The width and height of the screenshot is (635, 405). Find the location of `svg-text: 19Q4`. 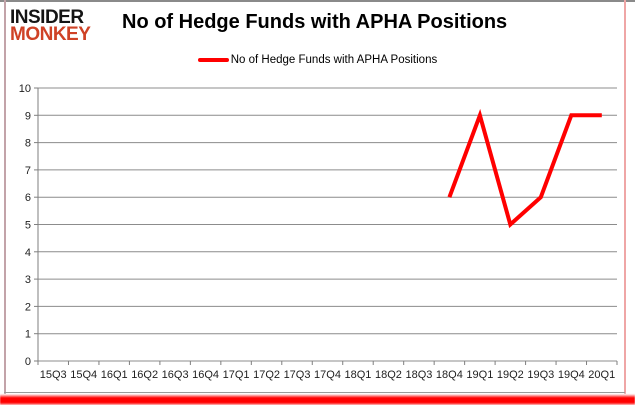

svg-text: 19Q4 is located at coordinates (571, 375).